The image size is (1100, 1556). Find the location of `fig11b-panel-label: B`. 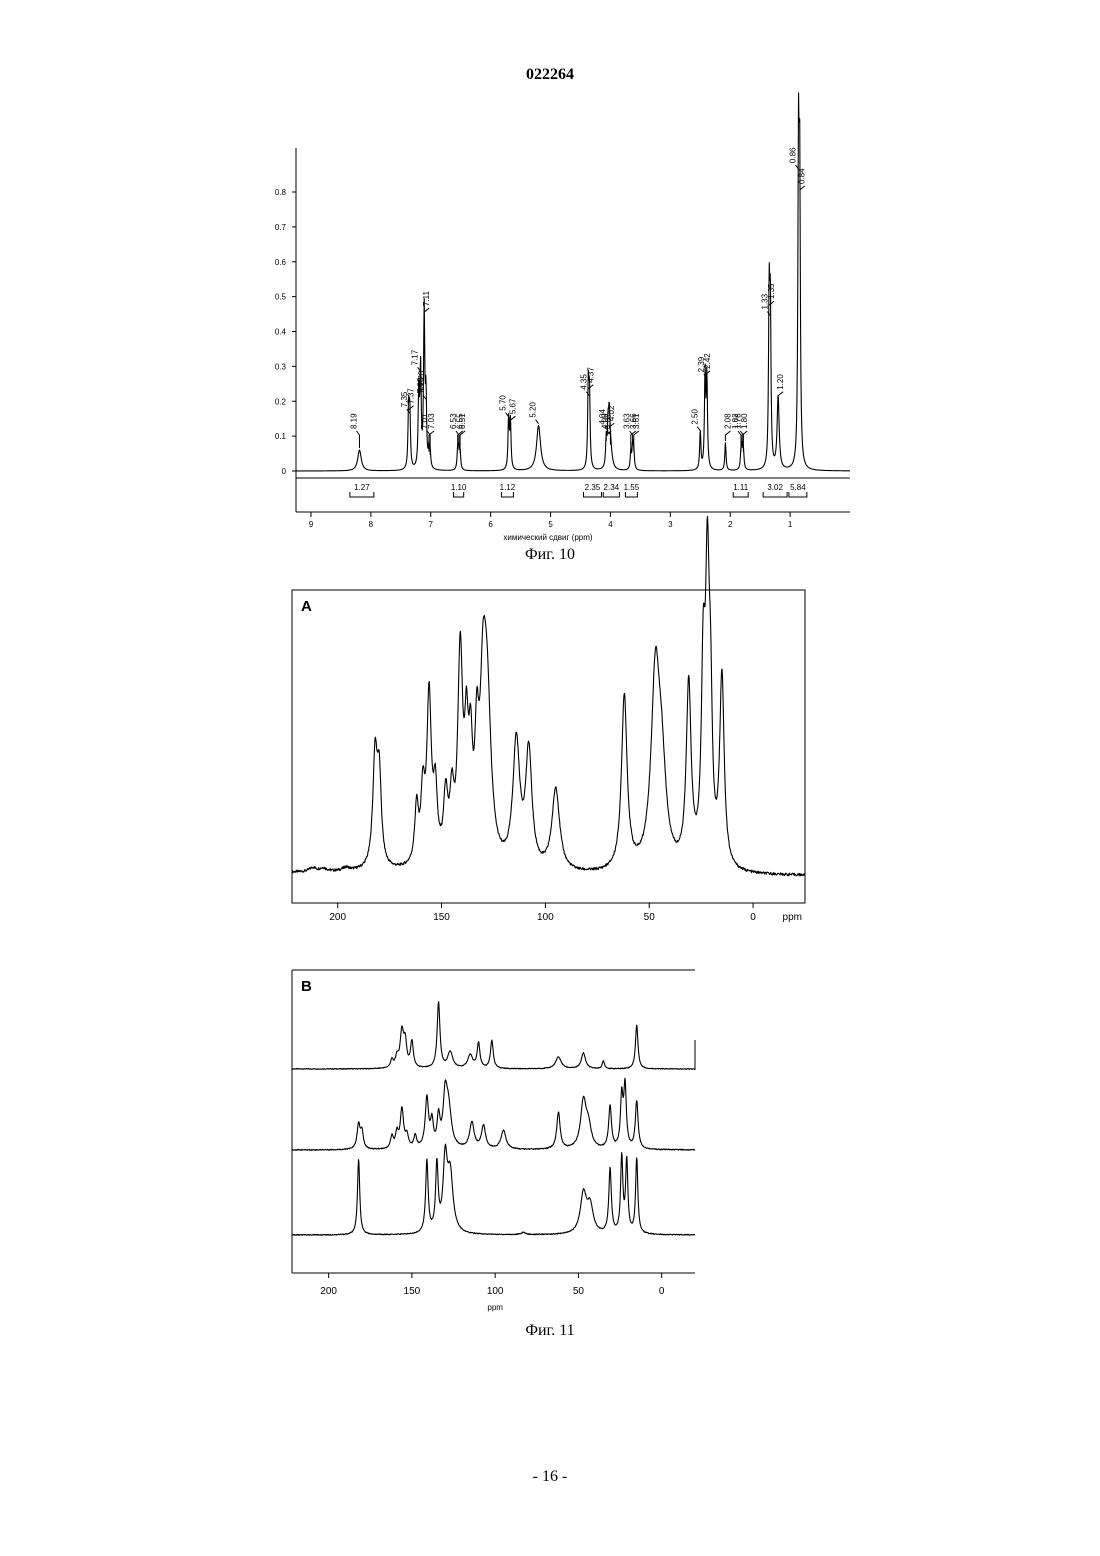

fig11b-panel-label: B is located at coordinates (306, 986).